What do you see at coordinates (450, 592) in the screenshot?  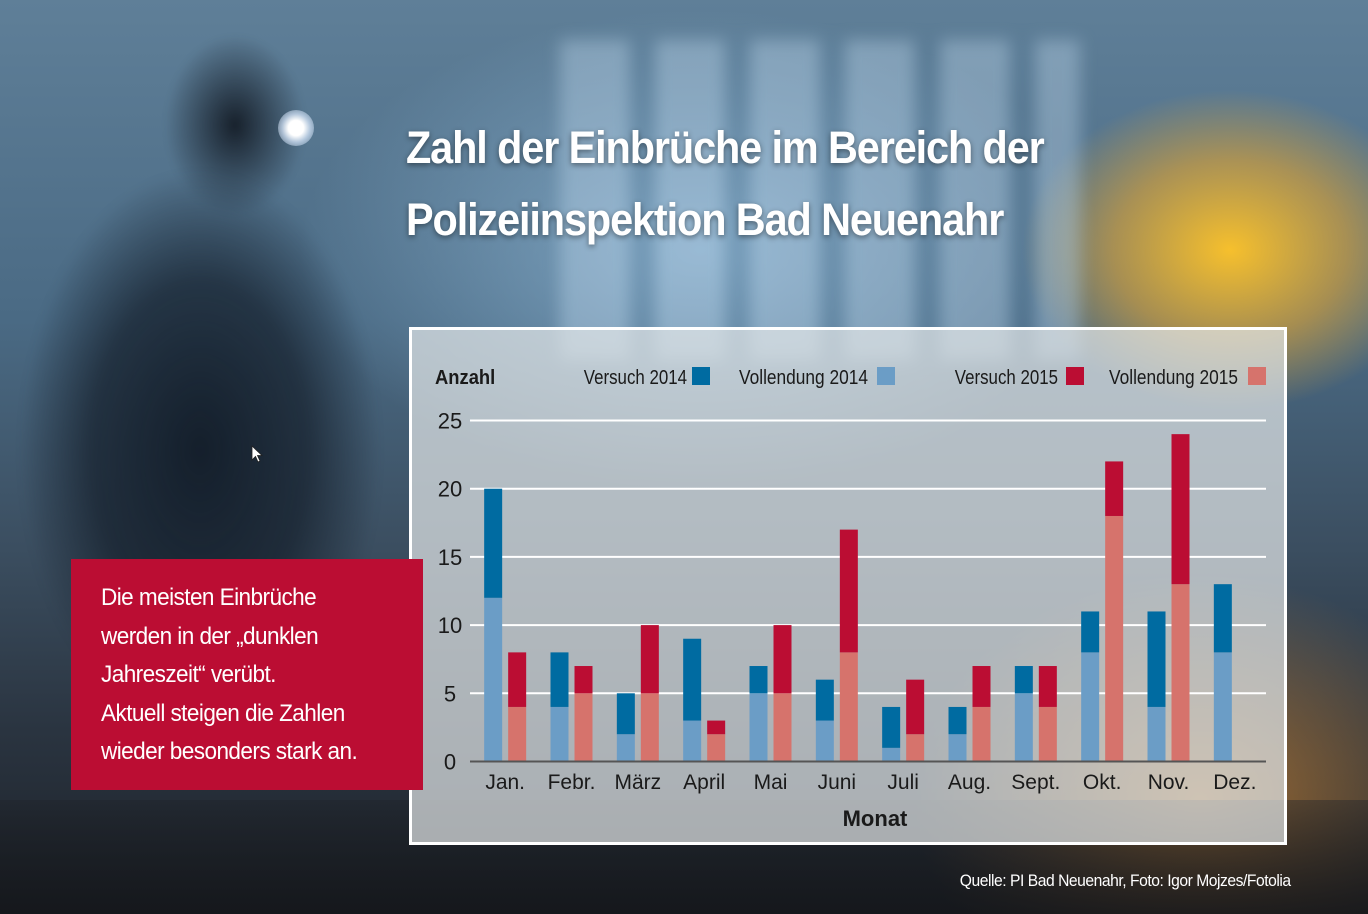 I see `y-axis-ticks: 0 5 10 15 20 25` at bounding box center [450, 592].